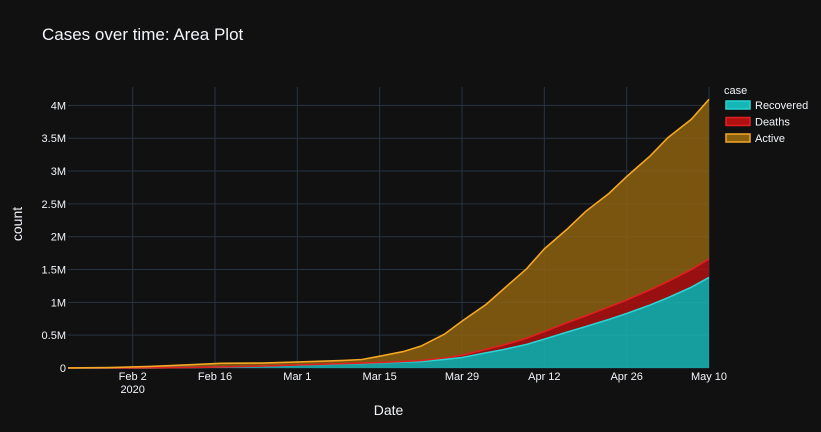 The width and height of the screenshot is (821, 432). What do you see at coordinates (58, 172) in the screenshot?
I see `y-tick-label: 3M` at bounding box center [58, 172].